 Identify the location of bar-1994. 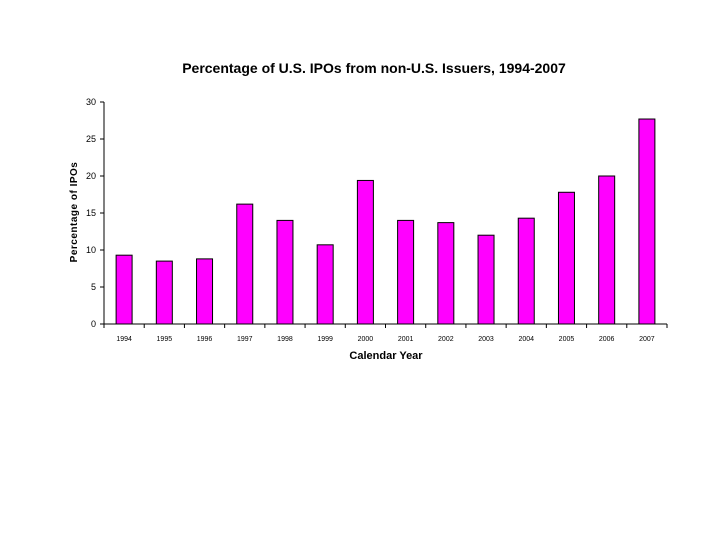
(124, 289).